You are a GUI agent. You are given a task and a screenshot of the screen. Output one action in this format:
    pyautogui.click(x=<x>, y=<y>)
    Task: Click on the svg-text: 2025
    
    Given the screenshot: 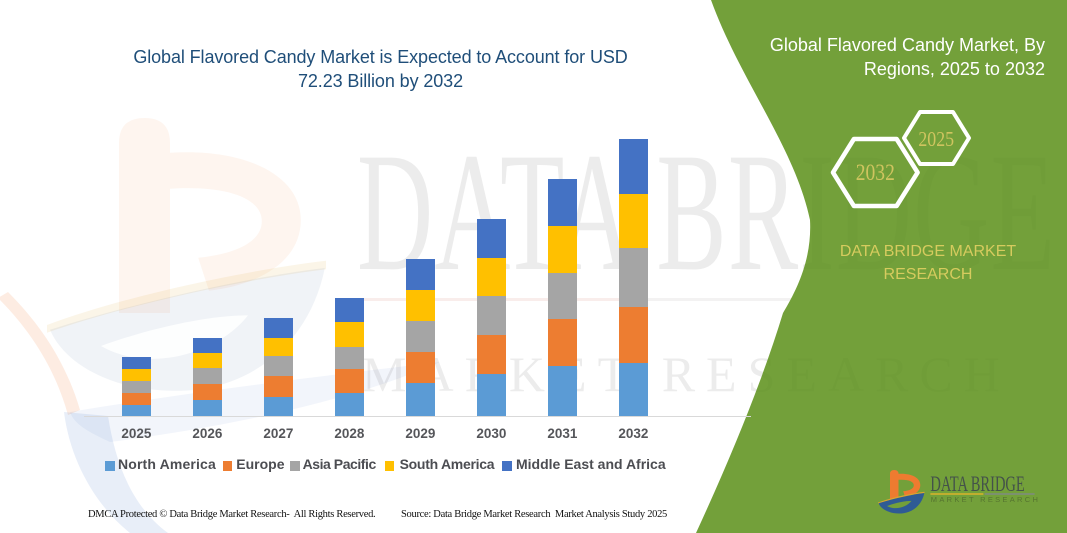 What is the action you would take?
    pyautogui.click(x=936, y=140)
    